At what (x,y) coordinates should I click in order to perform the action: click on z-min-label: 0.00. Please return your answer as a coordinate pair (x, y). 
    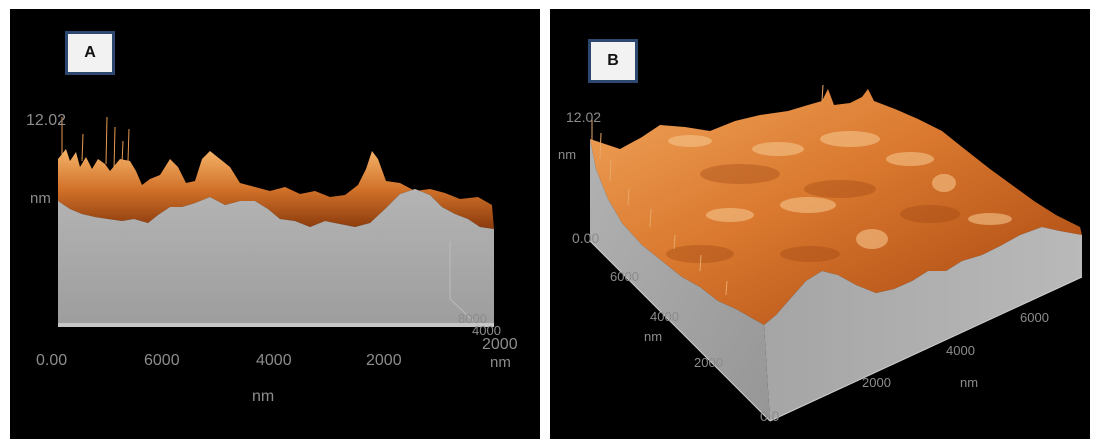
    Looking at the image, I should click on (585, 238).